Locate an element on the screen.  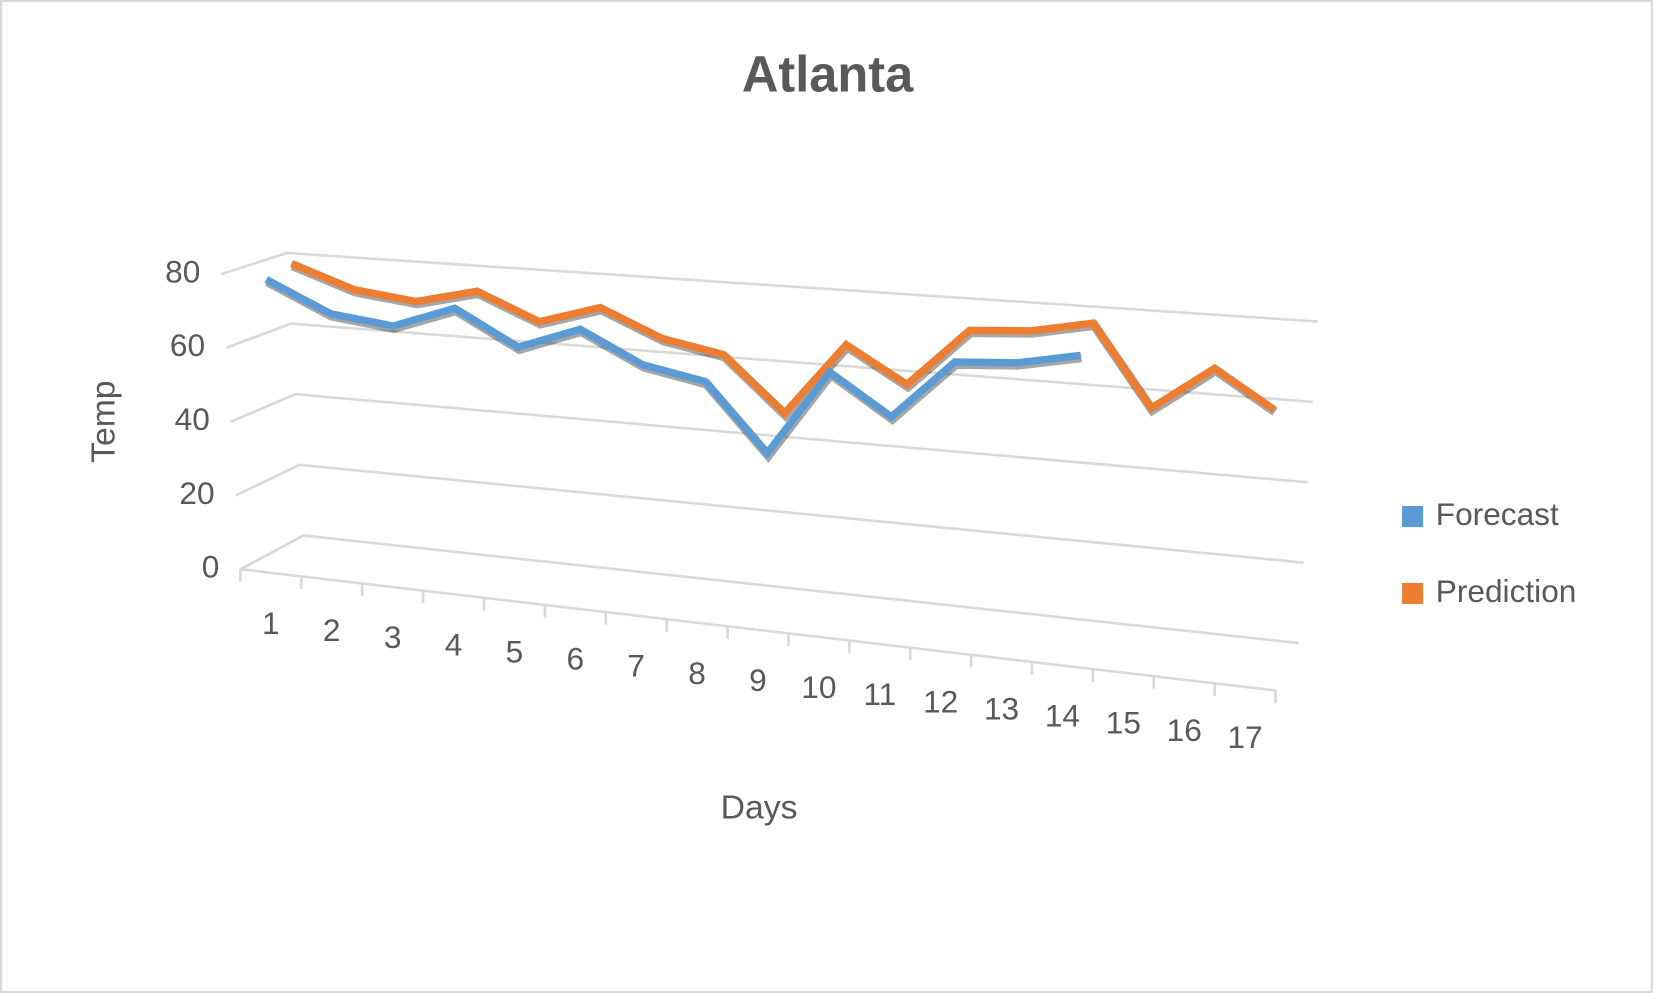
x-tick-label: 3 is located at coordinates (393, 637).